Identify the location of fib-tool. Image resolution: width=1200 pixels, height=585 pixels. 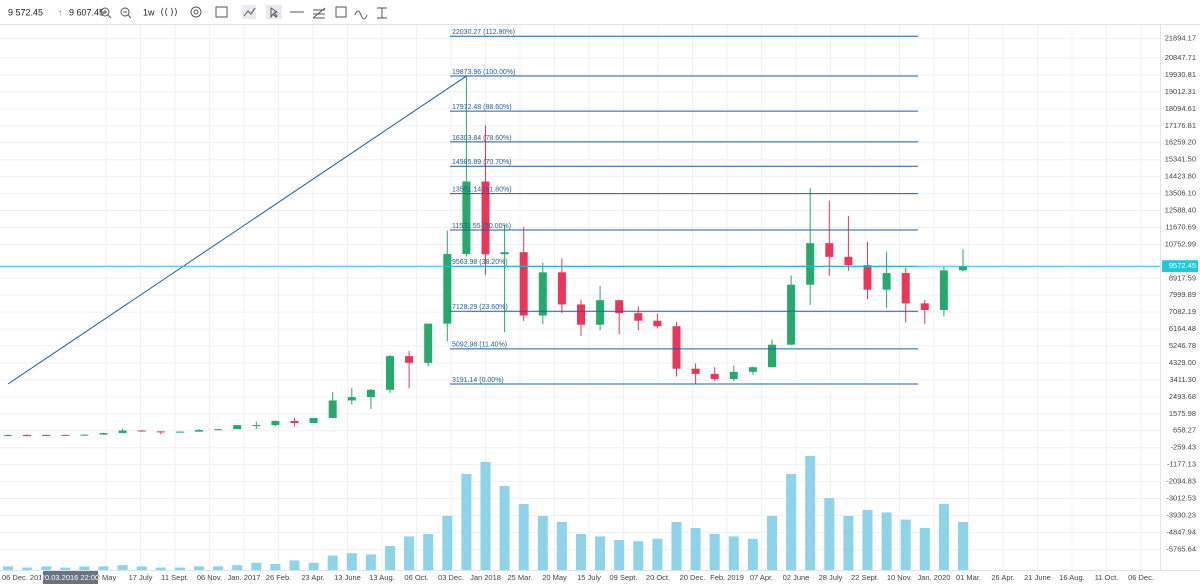
(319, 13).